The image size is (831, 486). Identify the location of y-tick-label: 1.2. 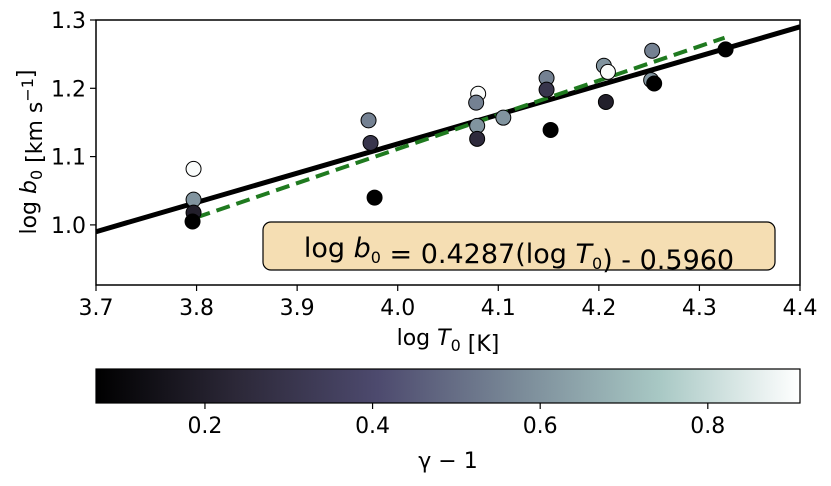
(68, 89).